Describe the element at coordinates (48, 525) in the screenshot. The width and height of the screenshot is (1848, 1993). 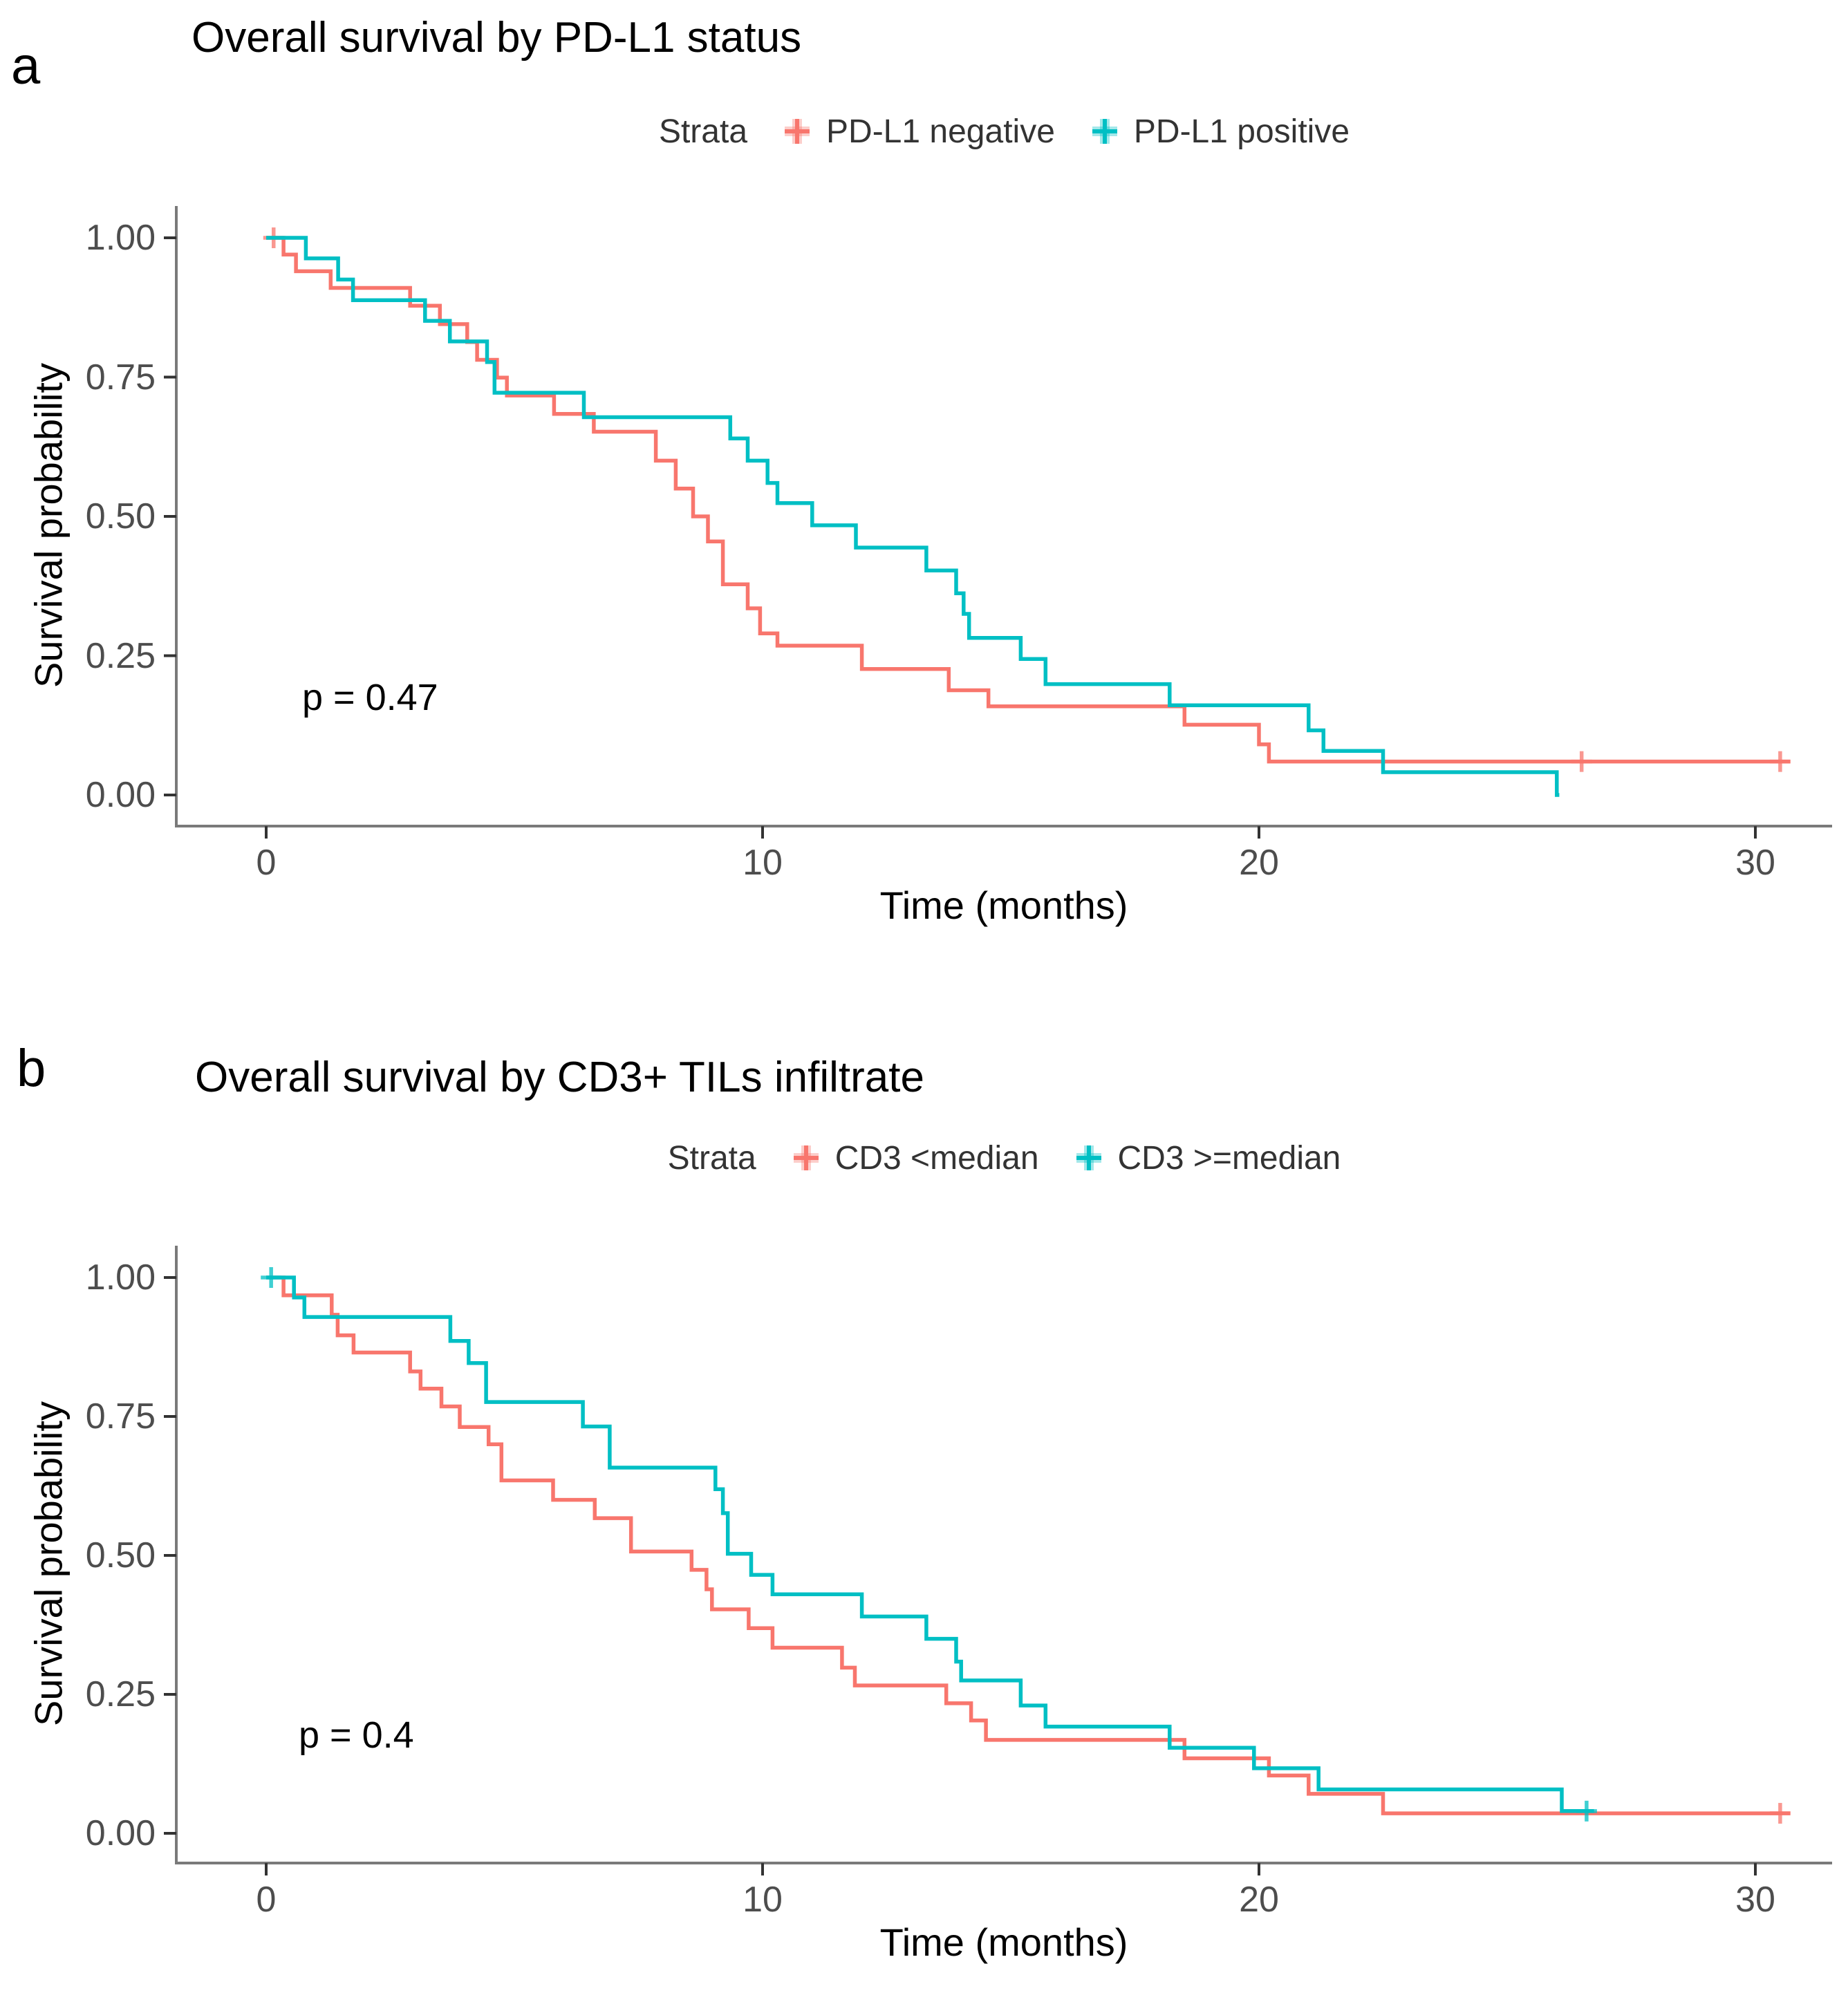
I see `panel-a-y-axis-title: Survival probability` at that location.